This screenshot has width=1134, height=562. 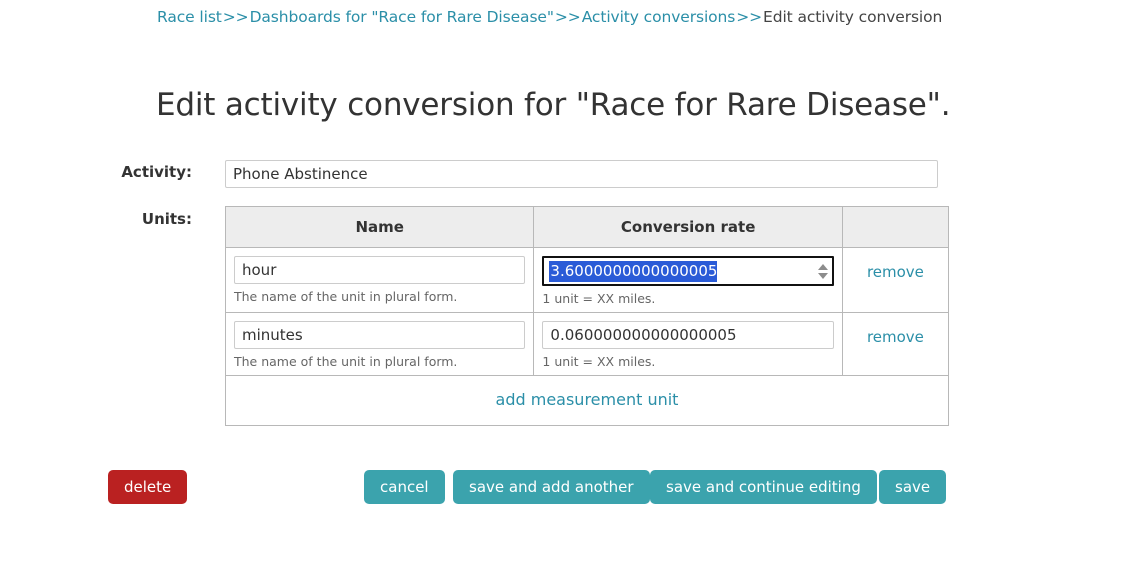 I want to click on activity-label: Activity:, so click(x=156, y=172).